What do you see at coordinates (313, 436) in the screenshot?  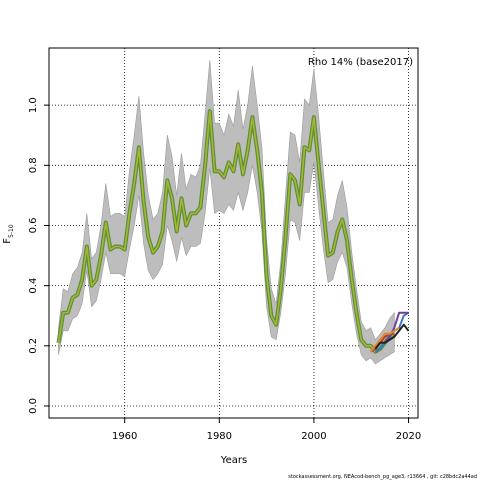 I see `x-tick-label: 2000` at bounding box center [313, 436].